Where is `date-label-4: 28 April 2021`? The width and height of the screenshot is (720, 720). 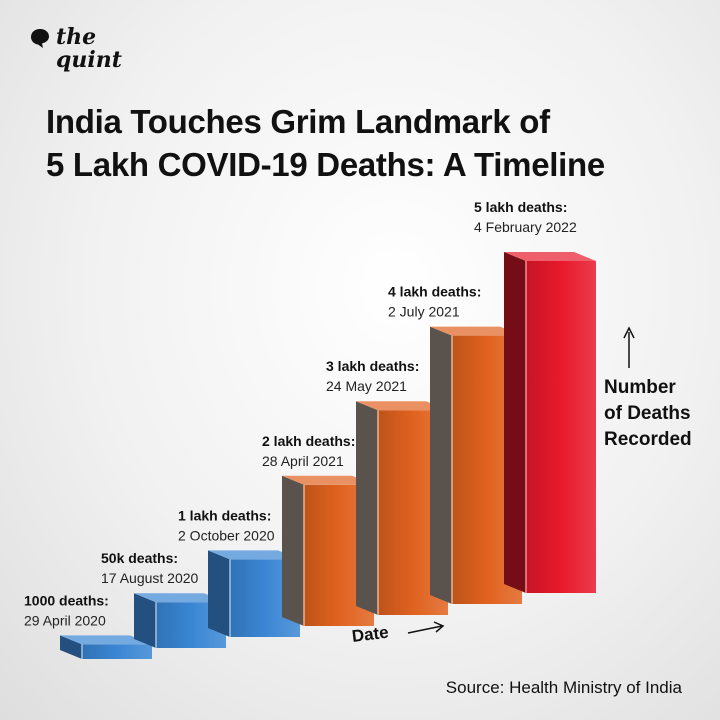 date-label-4: 28 April 2021 is located at coordinates (303, 461).